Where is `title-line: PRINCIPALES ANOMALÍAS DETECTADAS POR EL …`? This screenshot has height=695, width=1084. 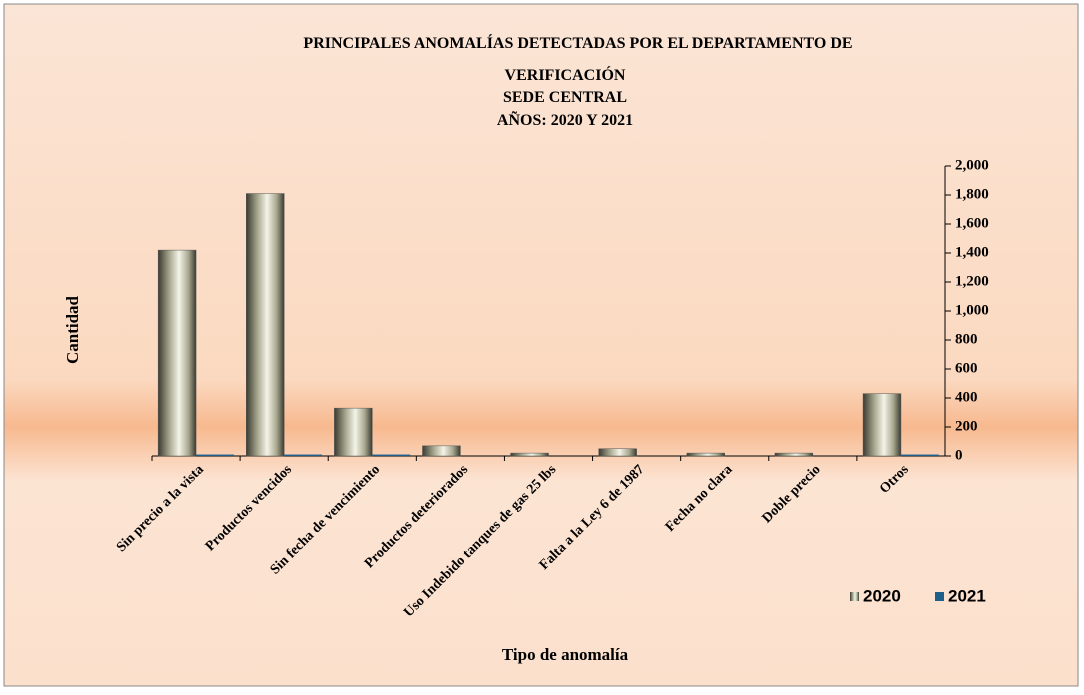
title-line: PRINCIPALES ANOMALÍAS DETECTADAS POR EL … is located at coordinates (577, 42).